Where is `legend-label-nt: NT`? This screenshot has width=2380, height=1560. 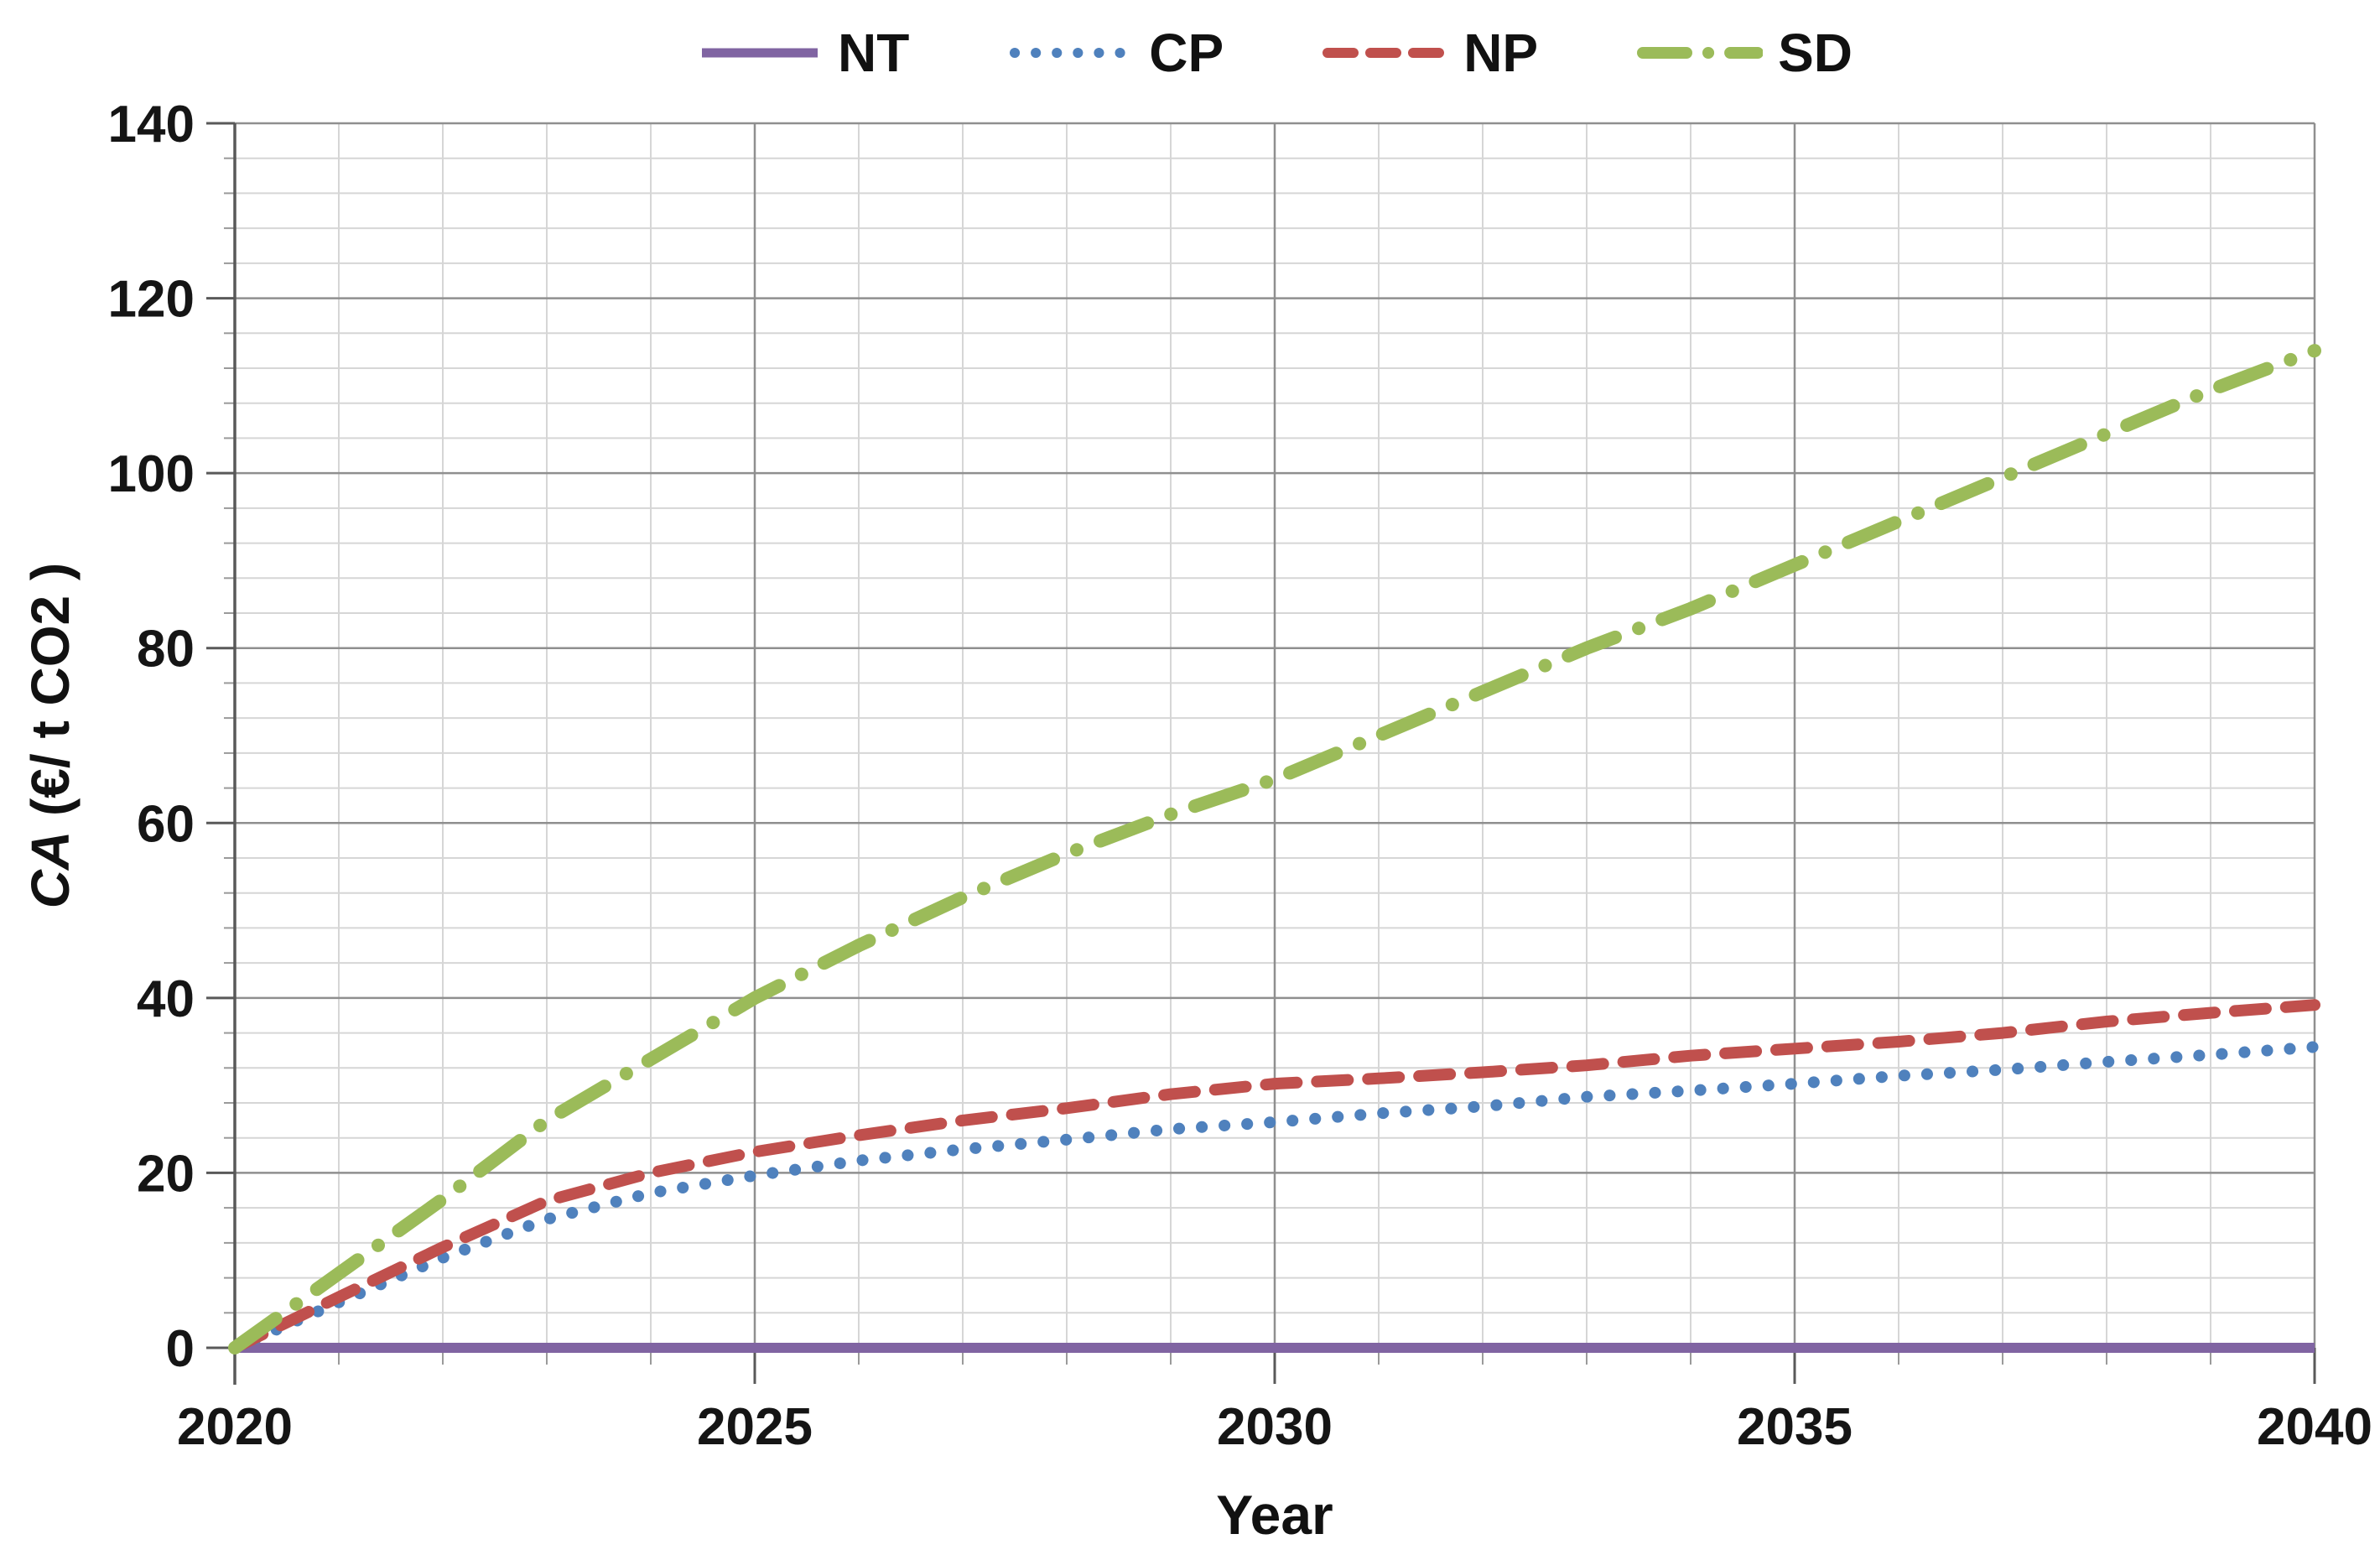 legend-label-nt: NT is located at coordinates (873, 53).